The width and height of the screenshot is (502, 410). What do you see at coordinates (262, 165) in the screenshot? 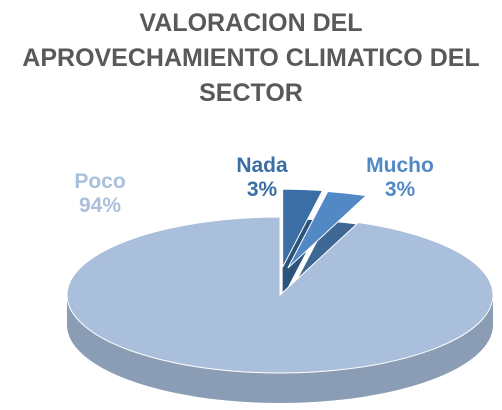
I see `slice-label: Nada` at bounding box center [262, 165].